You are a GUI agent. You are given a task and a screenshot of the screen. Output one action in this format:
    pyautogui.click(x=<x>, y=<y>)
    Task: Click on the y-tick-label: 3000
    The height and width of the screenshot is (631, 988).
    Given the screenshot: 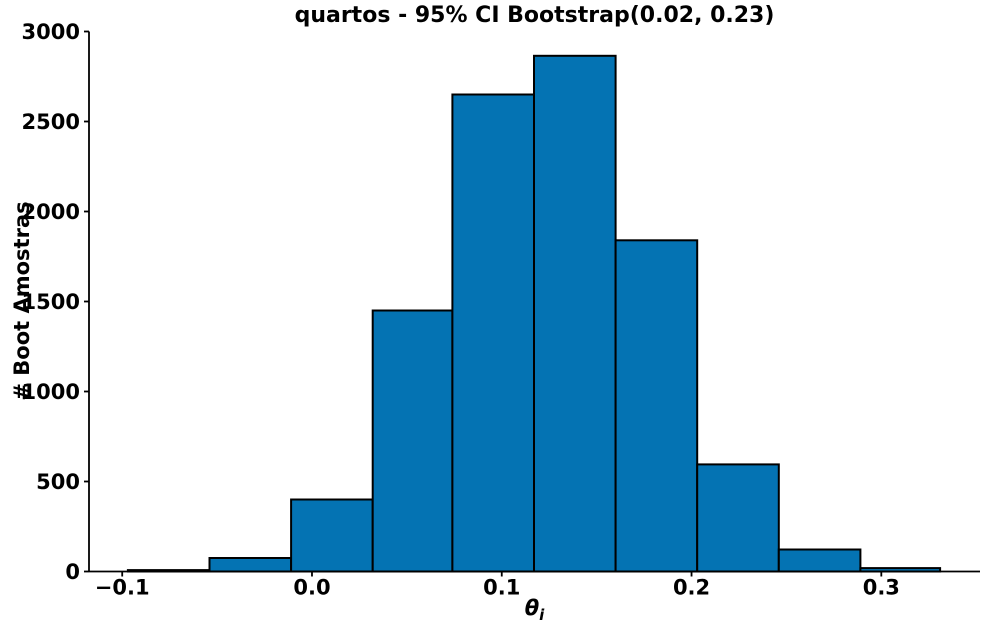 What is the action you would take?
    pyautogui.click(x=51, y=32)
    